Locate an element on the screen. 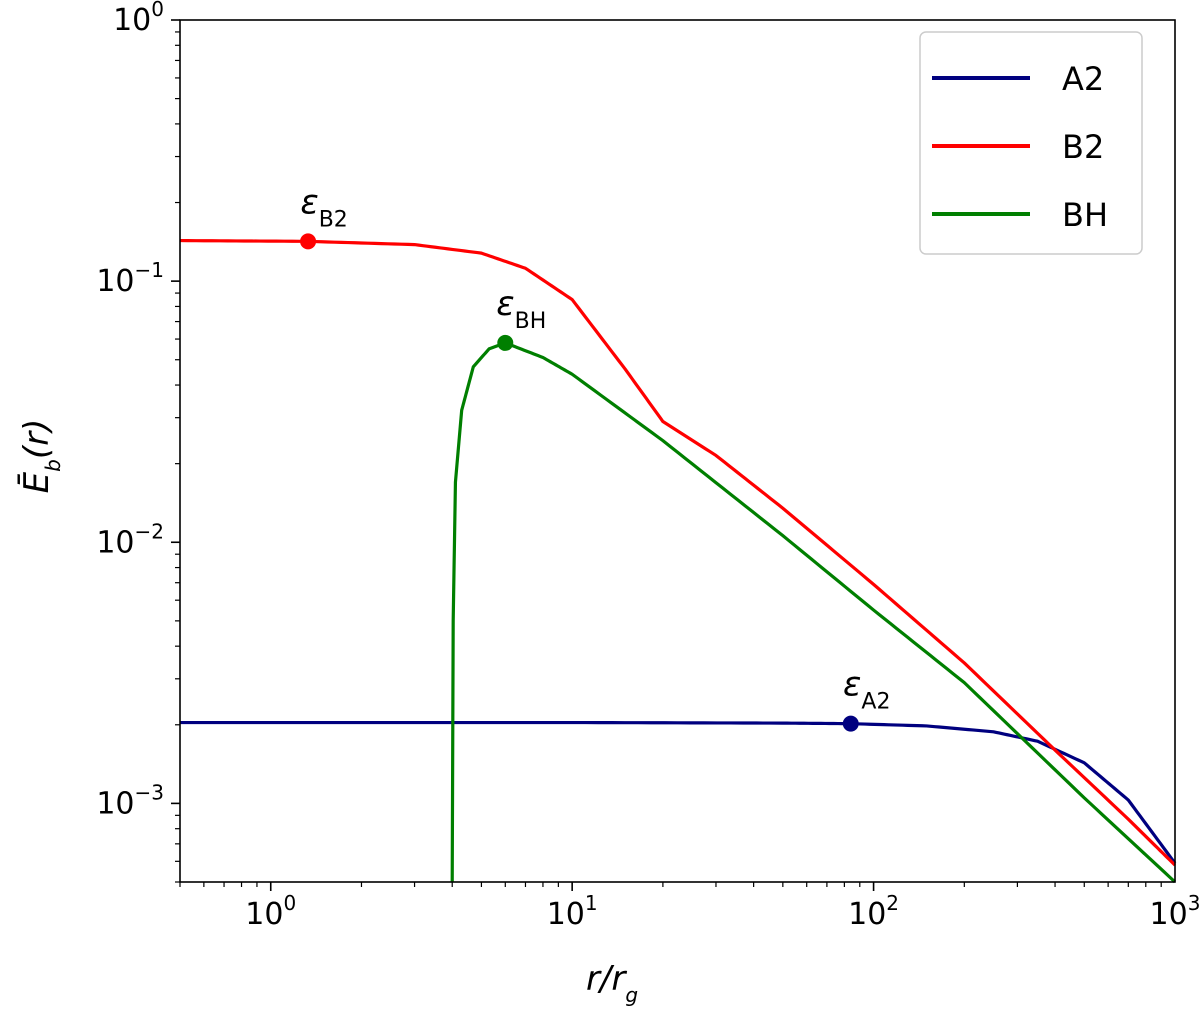 The height and width of the screenshot is (1009, 1200). annotation-bh: εBH is located at coordinates (521, 309).